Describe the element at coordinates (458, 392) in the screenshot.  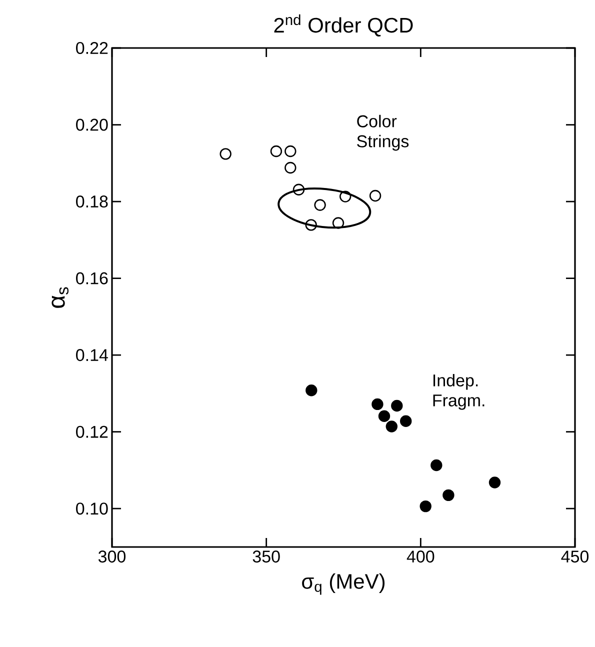
I see `series-label: Indep. Fragm.` at that location.